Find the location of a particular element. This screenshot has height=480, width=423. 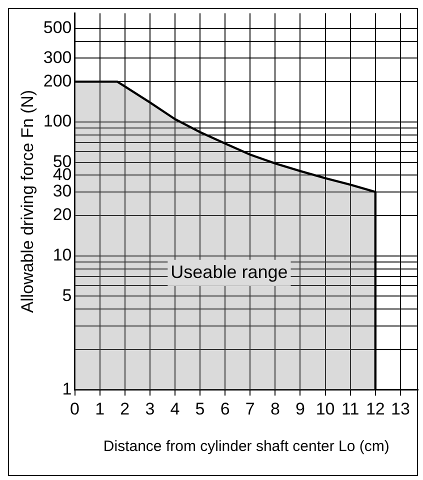

x-tick-label: 8 is located at coordinates (275, 408).